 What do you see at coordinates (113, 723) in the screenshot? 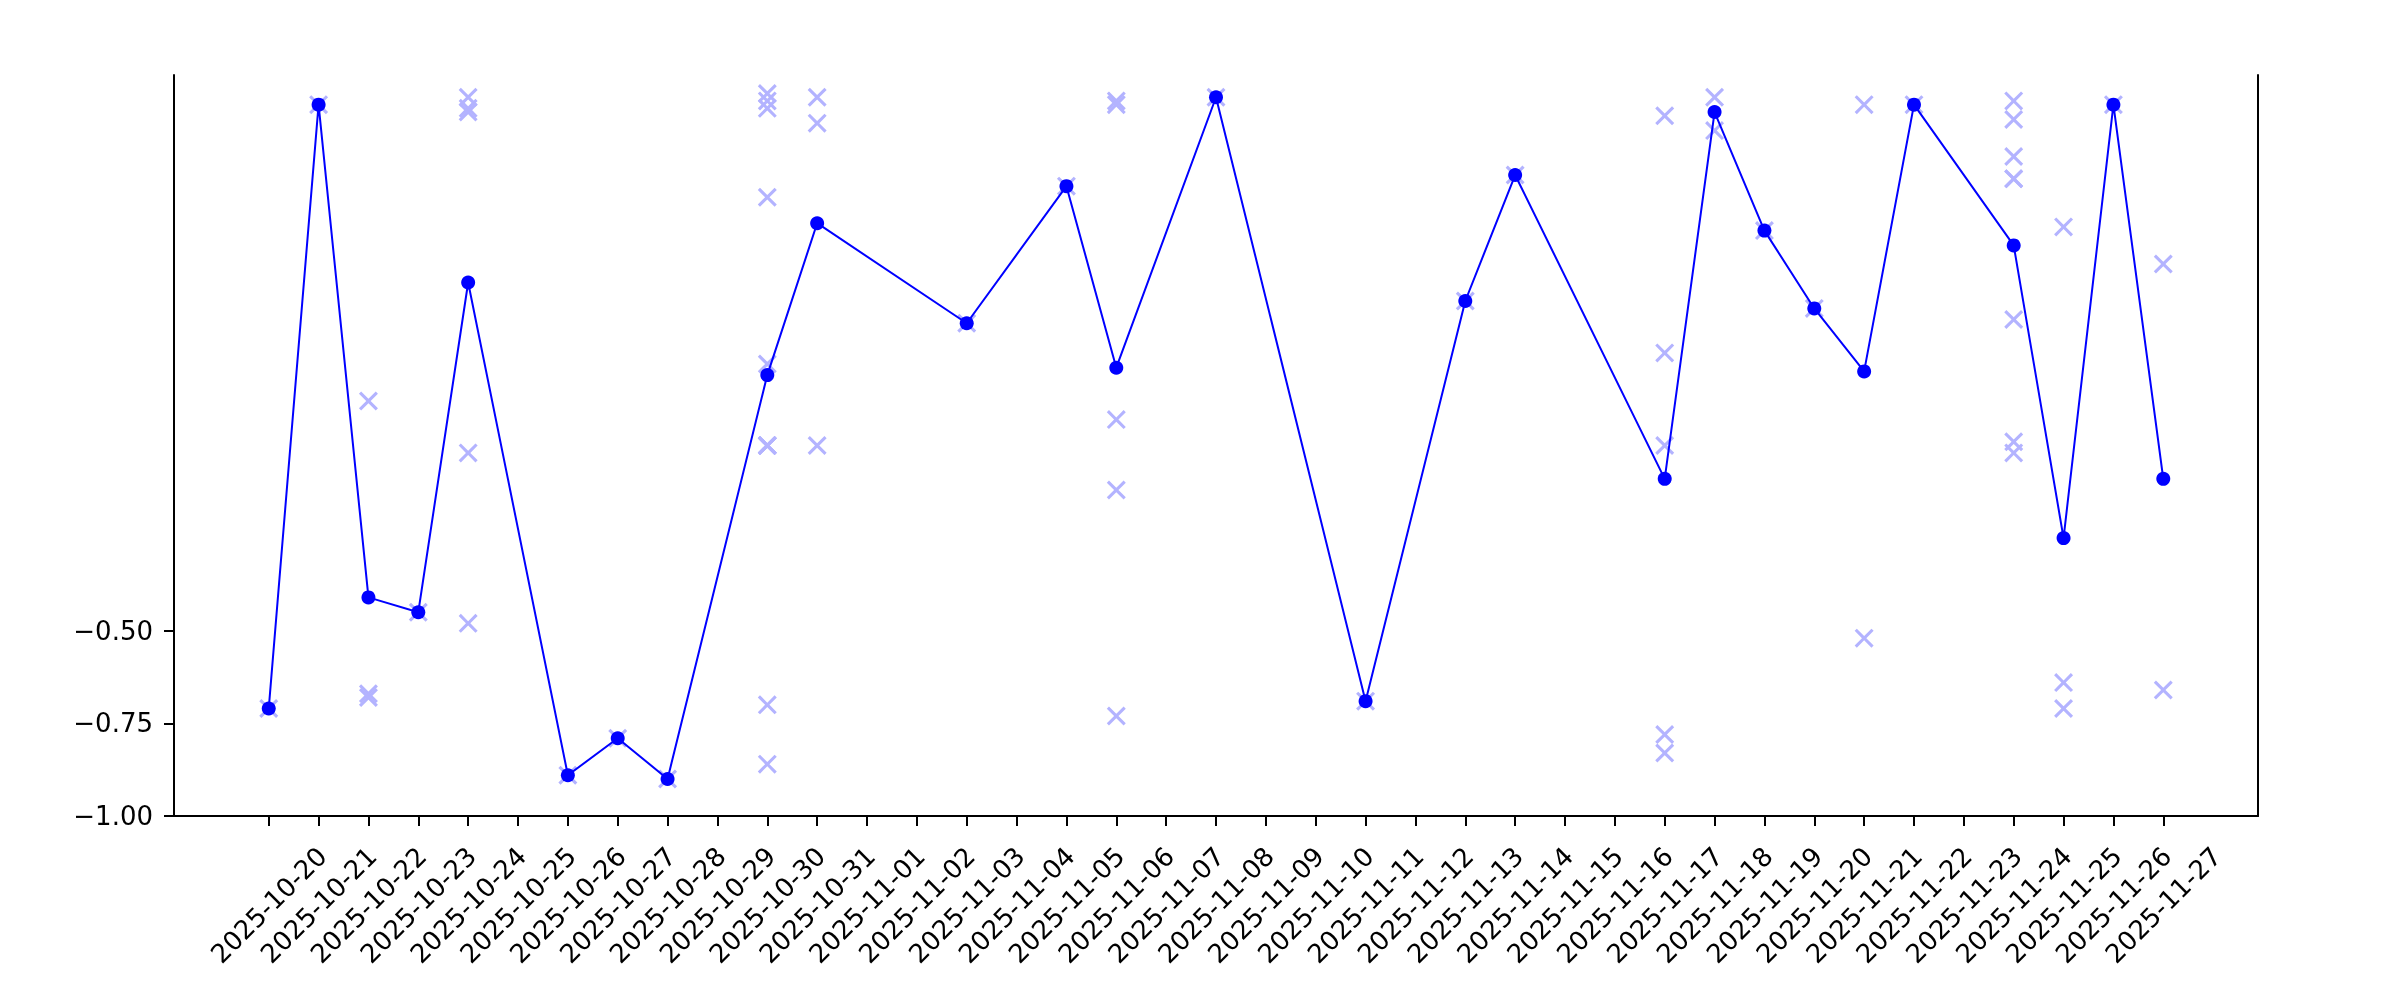
I see `y-tick-label: −0.75` at bounding box center [113, 723].